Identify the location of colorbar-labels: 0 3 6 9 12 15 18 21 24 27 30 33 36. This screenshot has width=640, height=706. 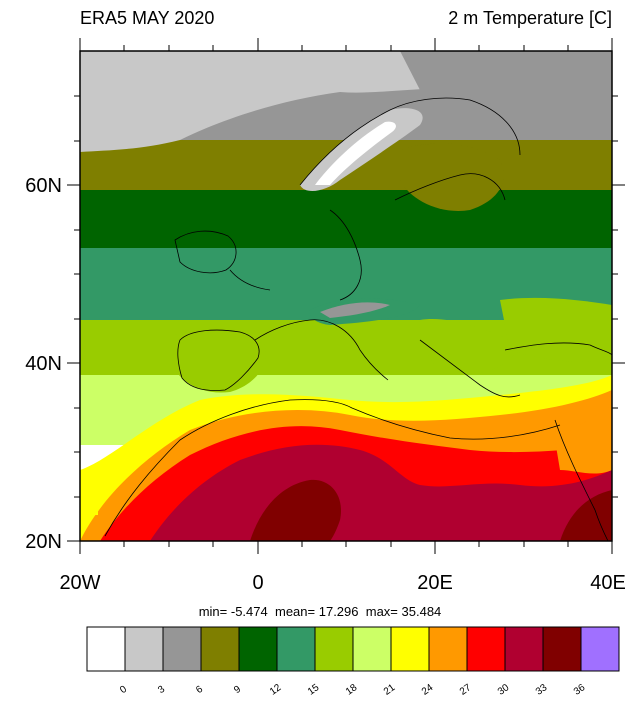
(353, 690).